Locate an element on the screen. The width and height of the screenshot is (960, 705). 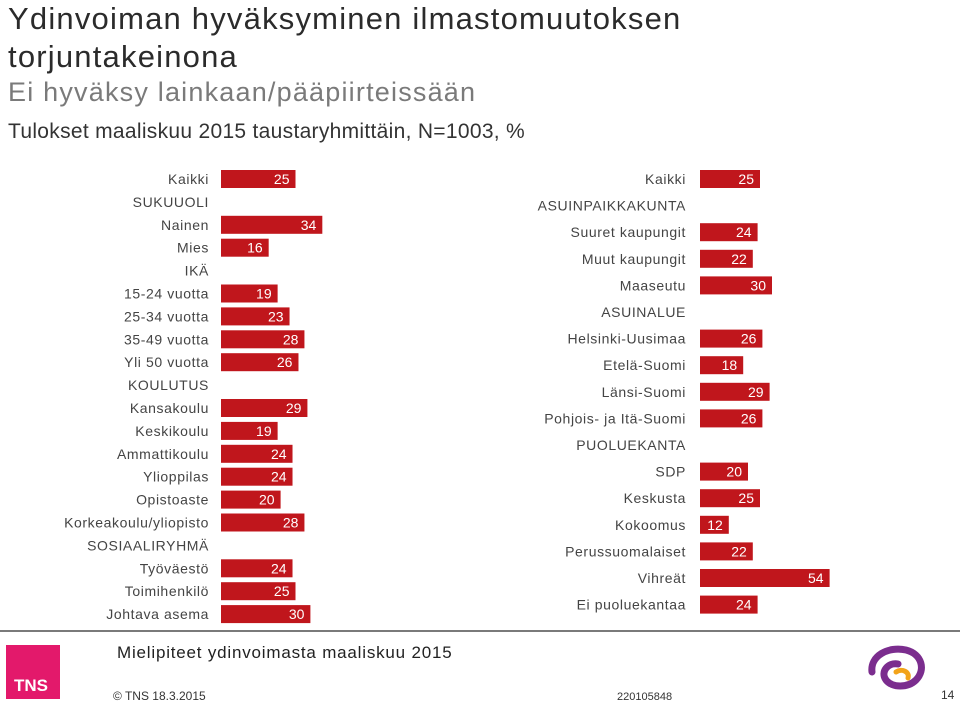
category-label: KOULUTUS is located at coordinates (168, 385).